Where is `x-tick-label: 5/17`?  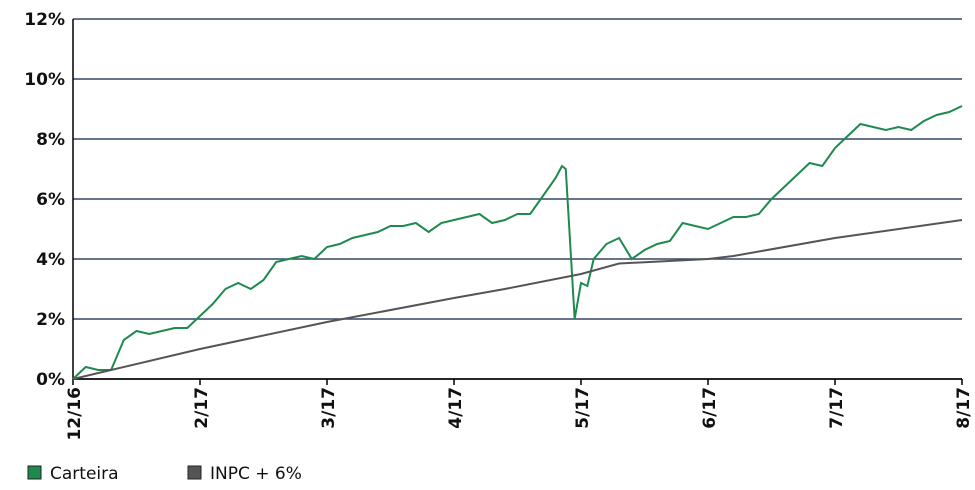
x-tick-label: 5/17 is located at coordinates (583, 408).